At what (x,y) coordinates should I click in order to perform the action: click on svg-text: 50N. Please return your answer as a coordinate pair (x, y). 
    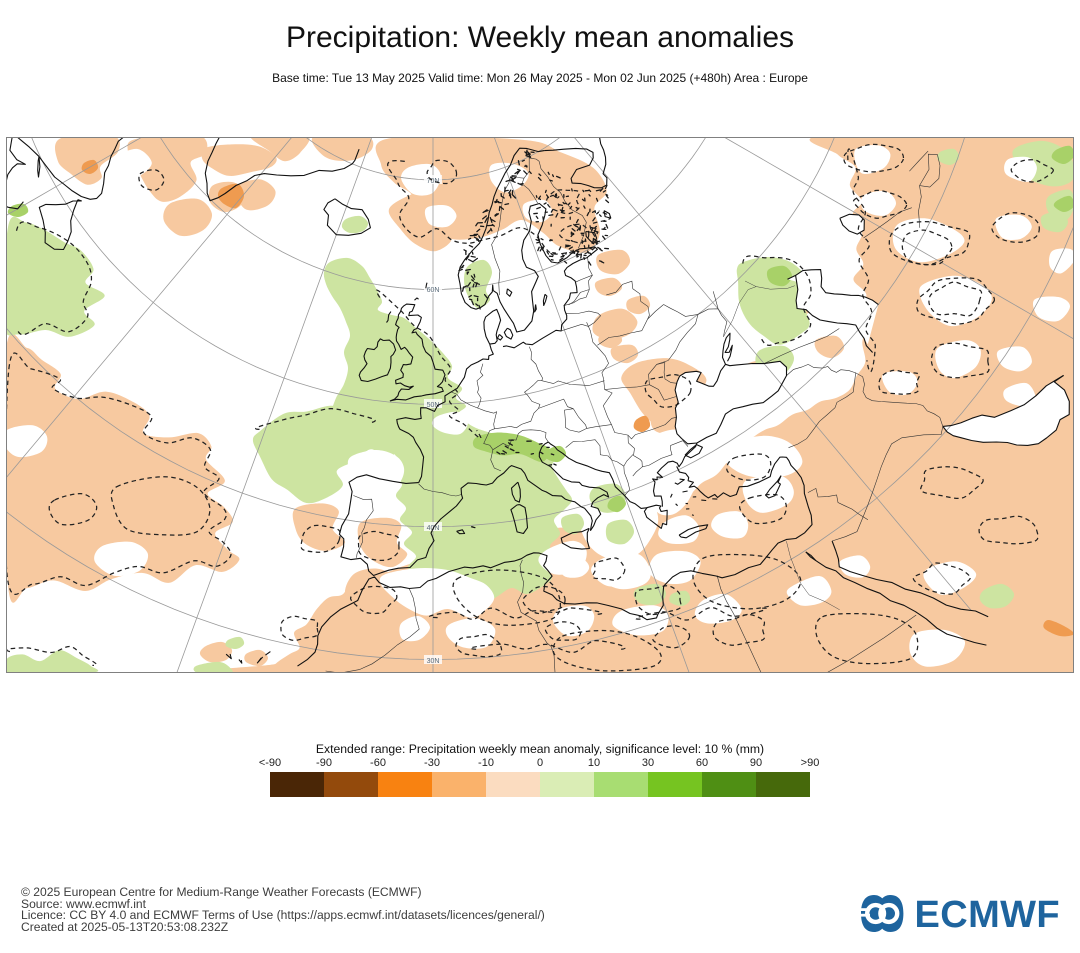
    Looking at the image, I should click on (433, 405).